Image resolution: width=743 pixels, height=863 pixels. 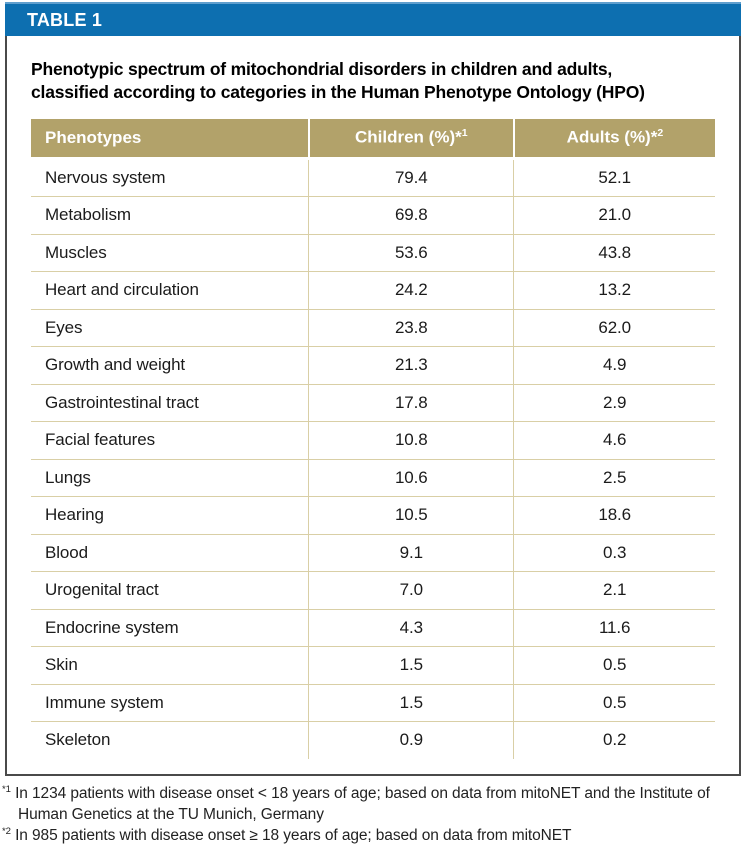 I want to click on phenotype-cell: Urogenital tract, so click(x=170, y=590).